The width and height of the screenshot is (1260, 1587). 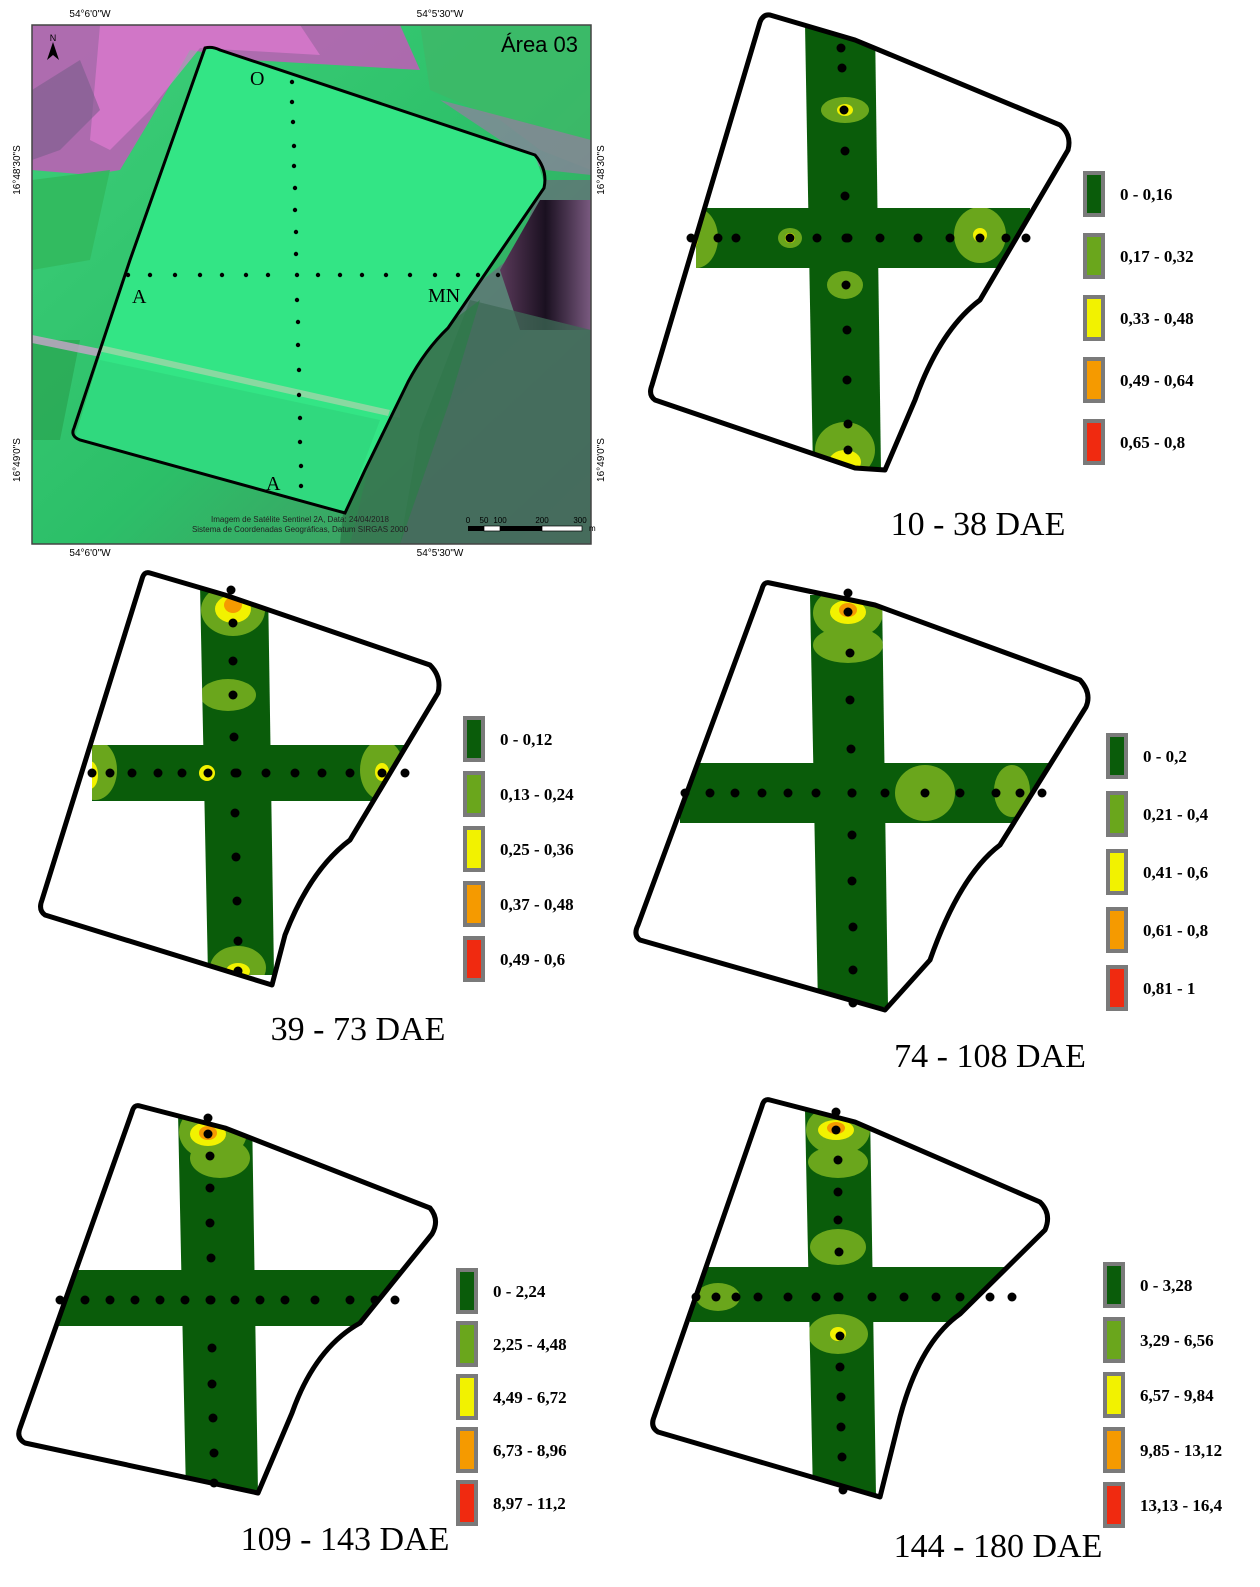 I want to click on legend-label: 0,81 - 1, so click(x=1169, y=988).